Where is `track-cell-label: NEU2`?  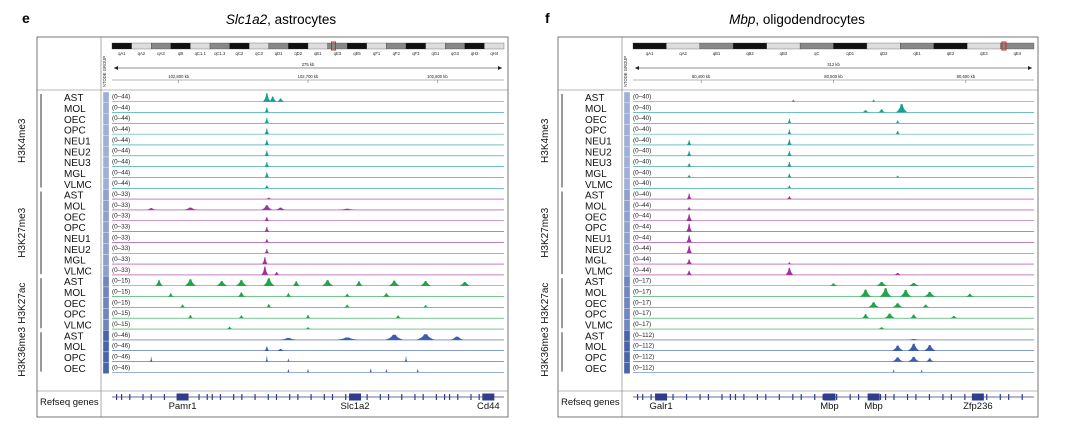
track-cell-label: NEU2 is located at coordinates (77, 152).